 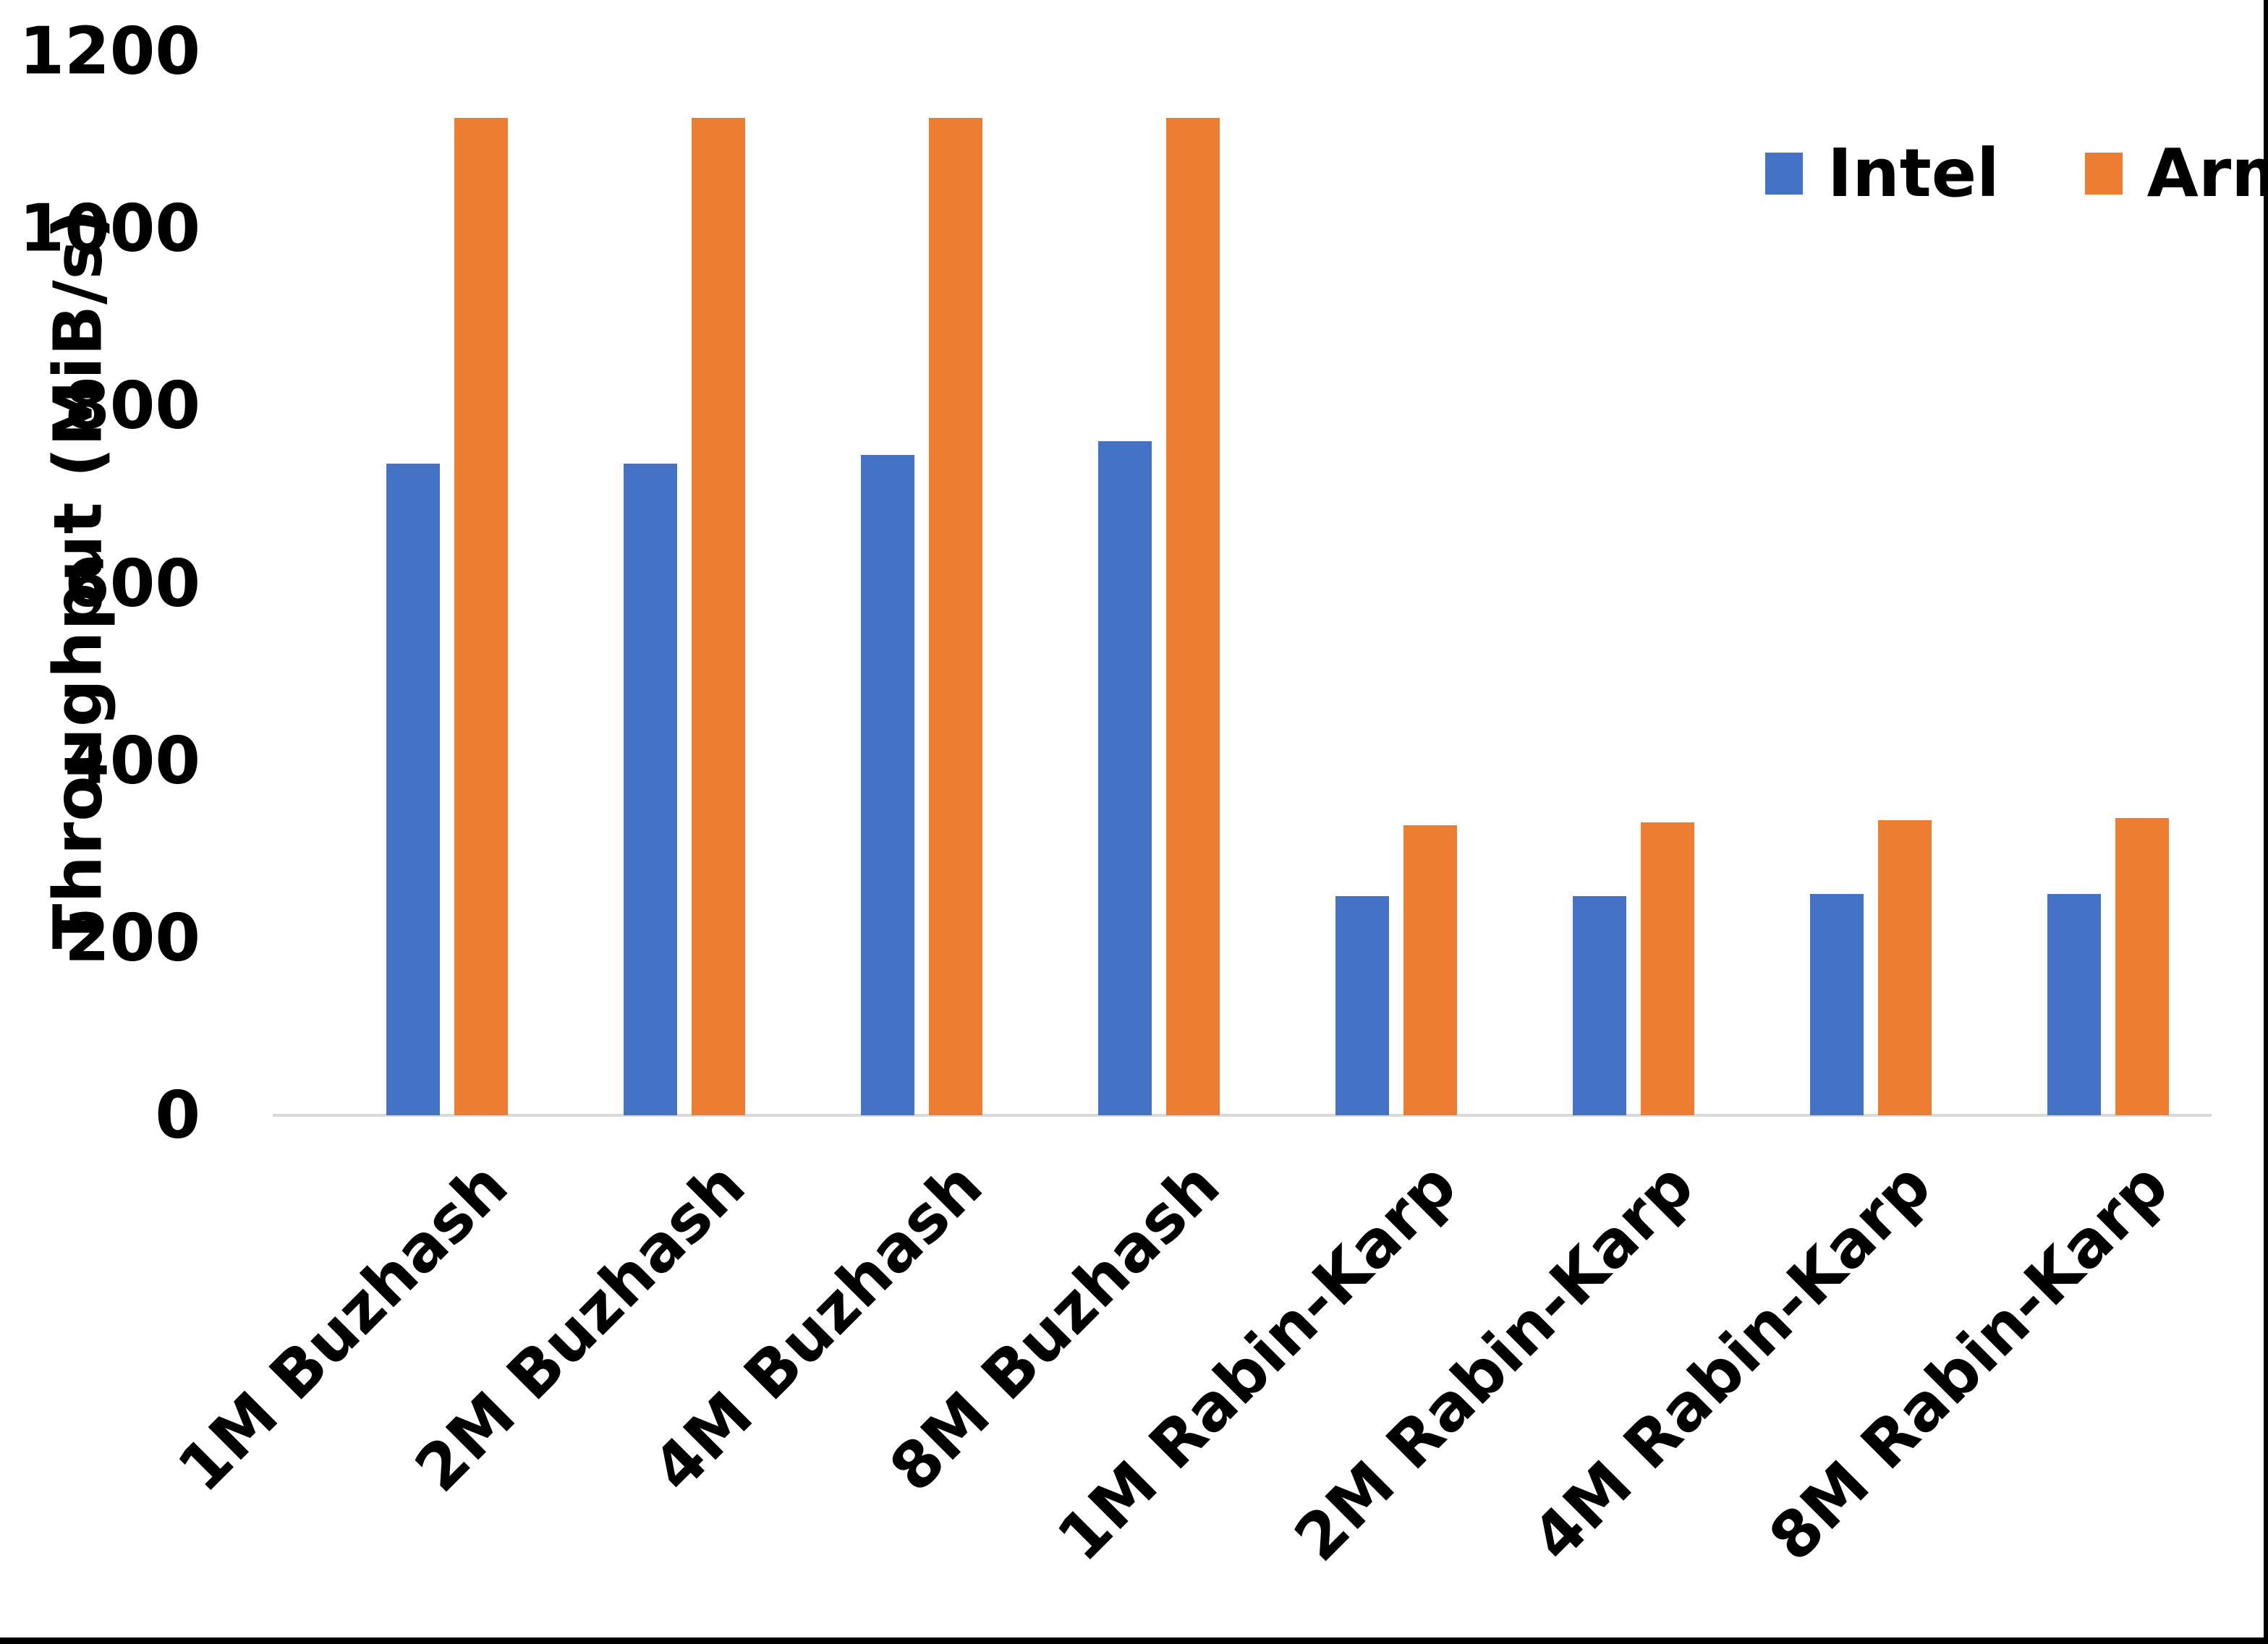 What do you see at coordinates (2142, 966) in the screenshot?
I see `bar-arm-8m-rabin-karp` at bounding box center [2142, 966].